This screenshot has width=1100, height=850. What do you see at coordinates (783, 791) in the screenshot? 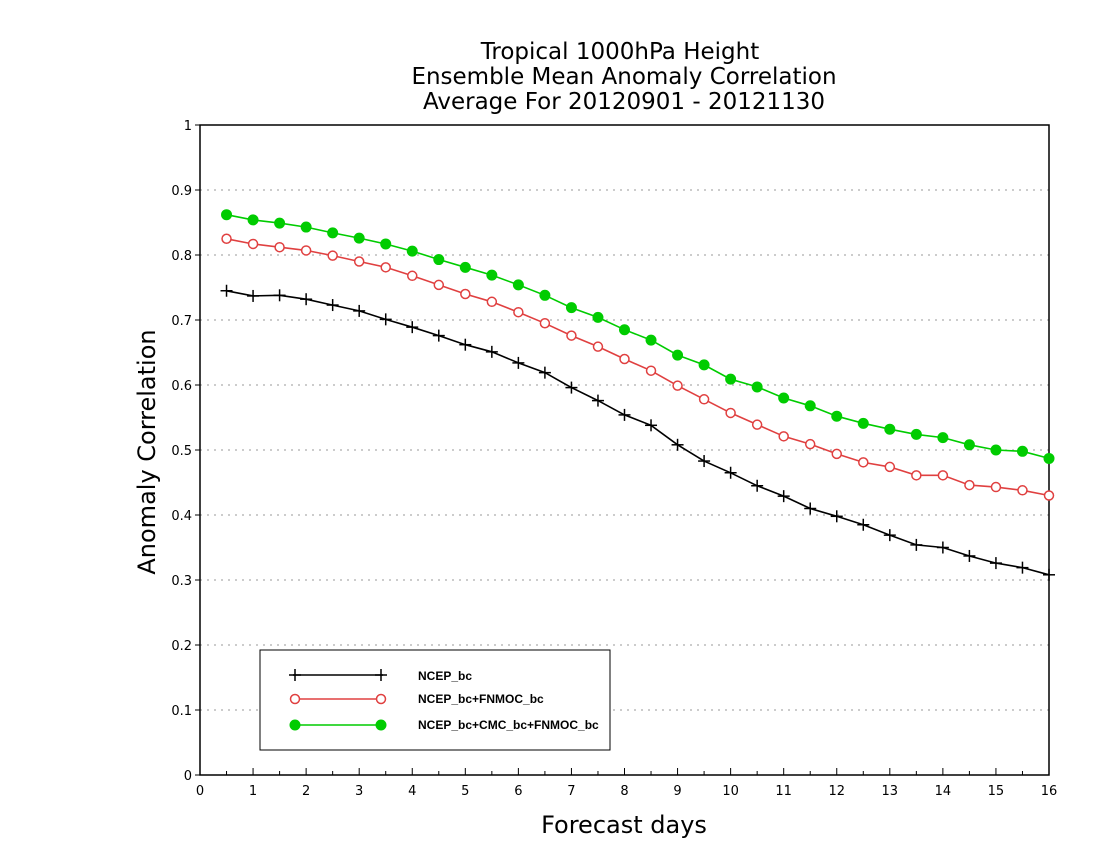
I see `x-tick-label: 11` at bounding box center [783, 791].